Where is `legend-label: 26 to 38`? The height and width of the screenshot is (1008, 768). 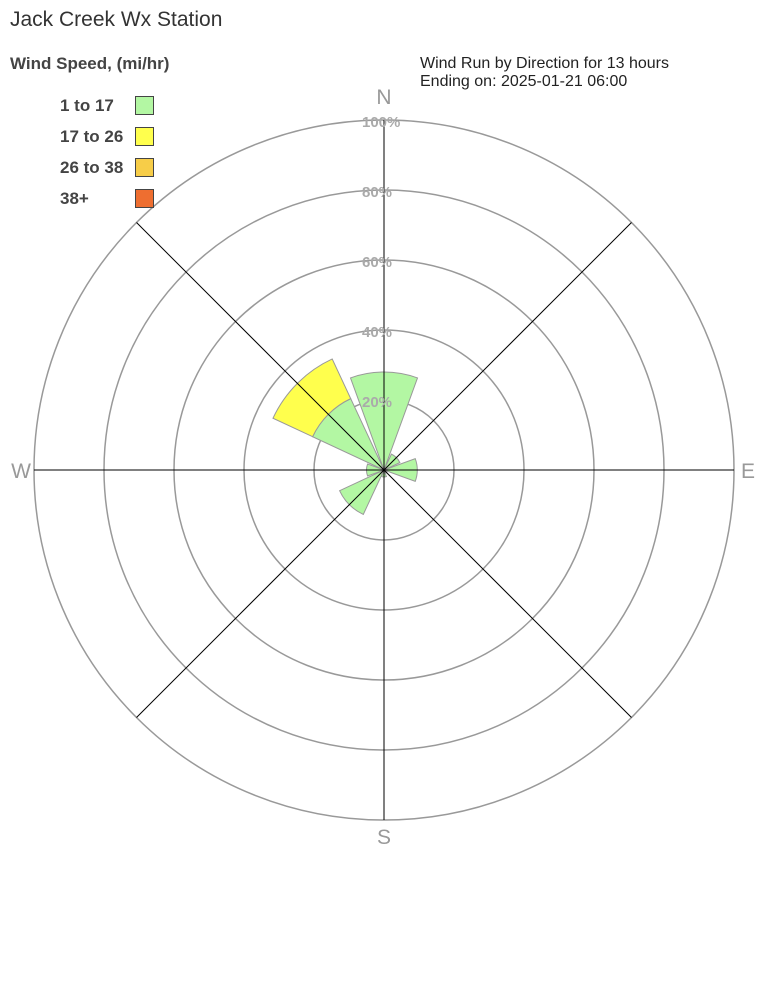 legend-label: 26 to 38 is located at coordinates (92, 167).